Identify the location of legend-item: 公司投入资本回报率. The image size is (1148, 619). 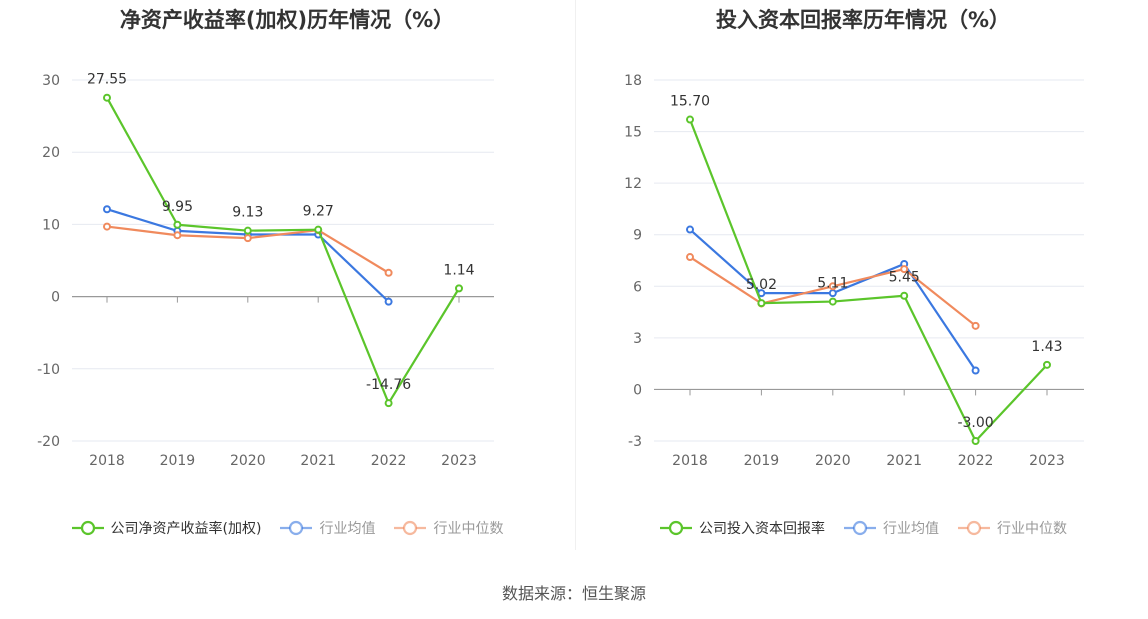
(742, 528).